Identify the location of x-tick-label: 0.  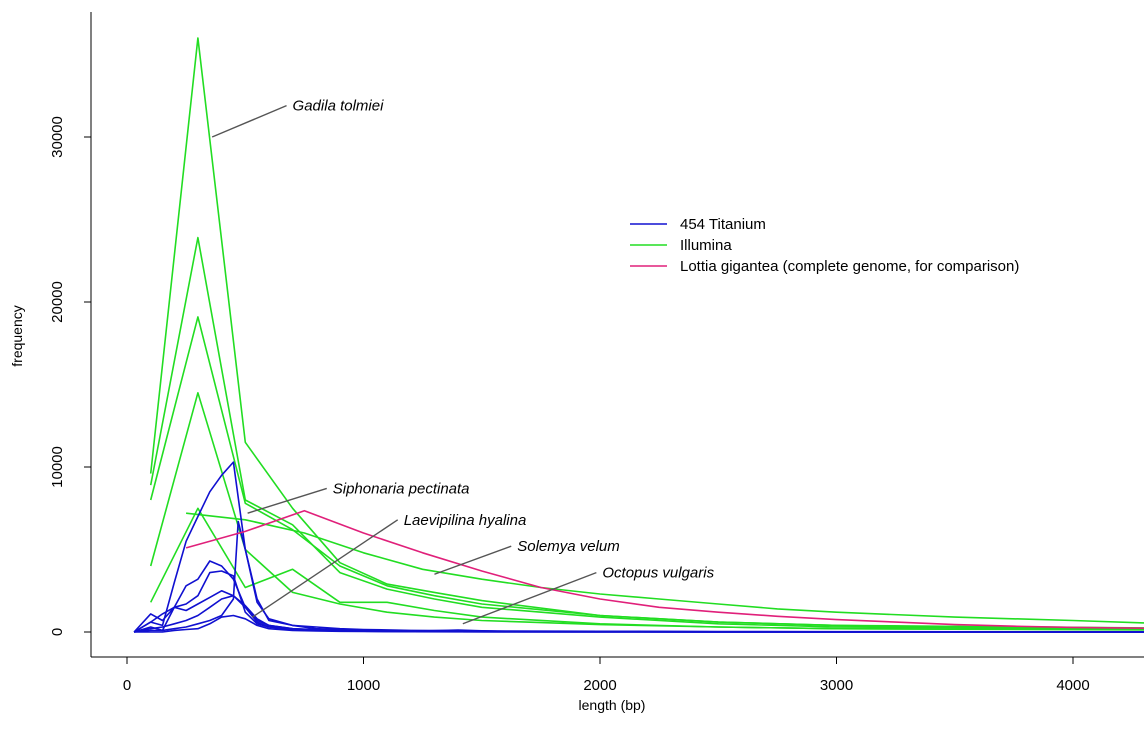
(127, 685).